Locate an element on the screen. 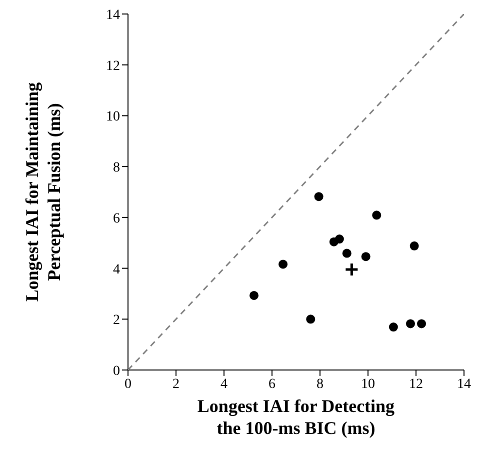 This screenshot has width=488, height=463. y-tick-label: 14 is located at coordinates (113, 15).